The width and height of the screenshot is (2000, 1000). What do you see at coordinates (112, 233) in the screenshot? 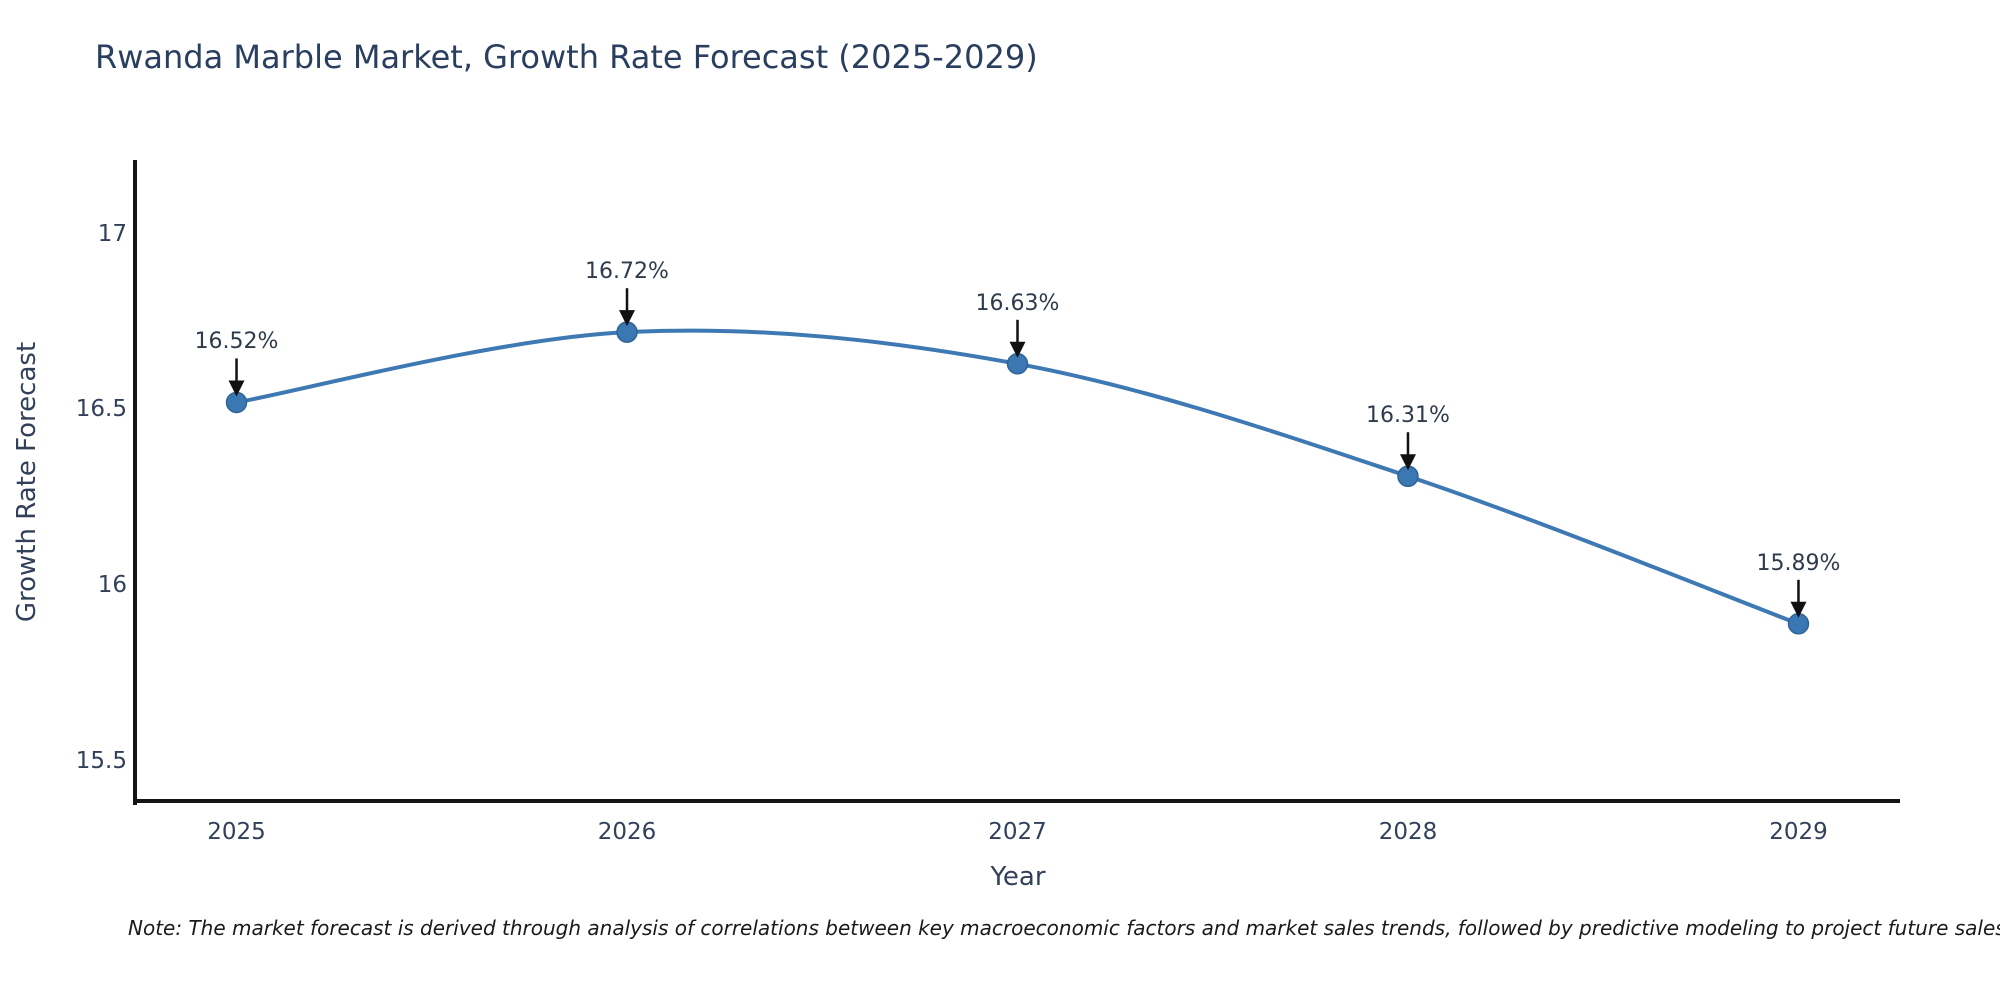
I see `y-tick-label: 17` at bounding box center [112, 233].